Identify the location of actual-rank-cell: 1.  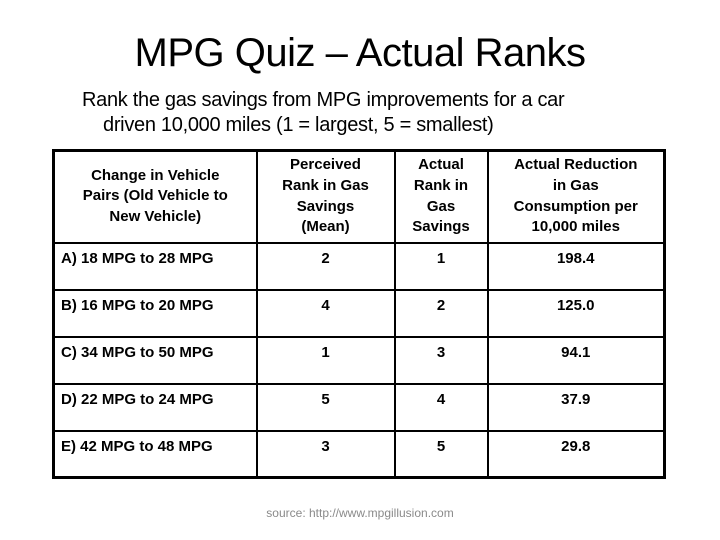
(441, 266).